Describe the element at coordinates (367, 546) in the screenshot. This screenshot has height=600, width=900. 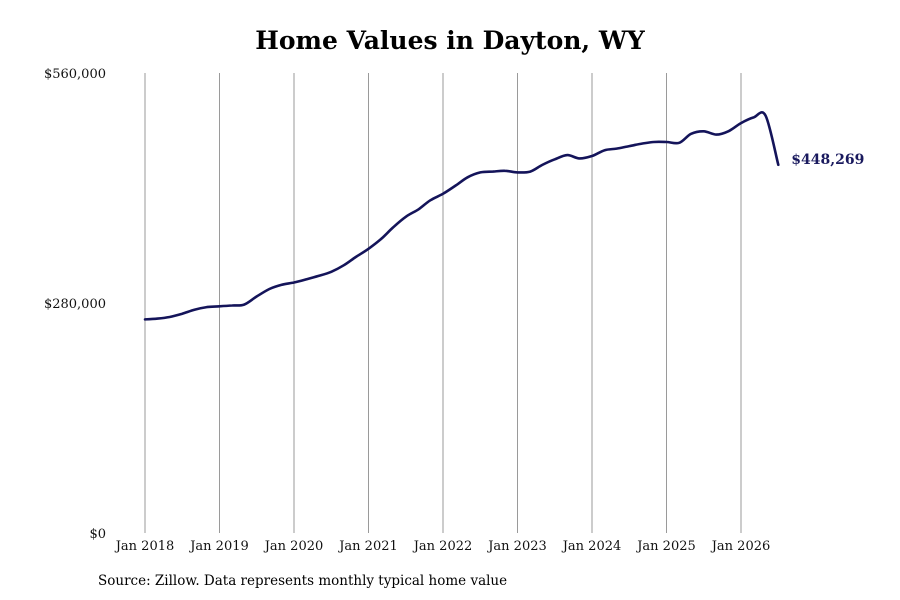
I see `x-tick-label: Jan 2021` at that location.